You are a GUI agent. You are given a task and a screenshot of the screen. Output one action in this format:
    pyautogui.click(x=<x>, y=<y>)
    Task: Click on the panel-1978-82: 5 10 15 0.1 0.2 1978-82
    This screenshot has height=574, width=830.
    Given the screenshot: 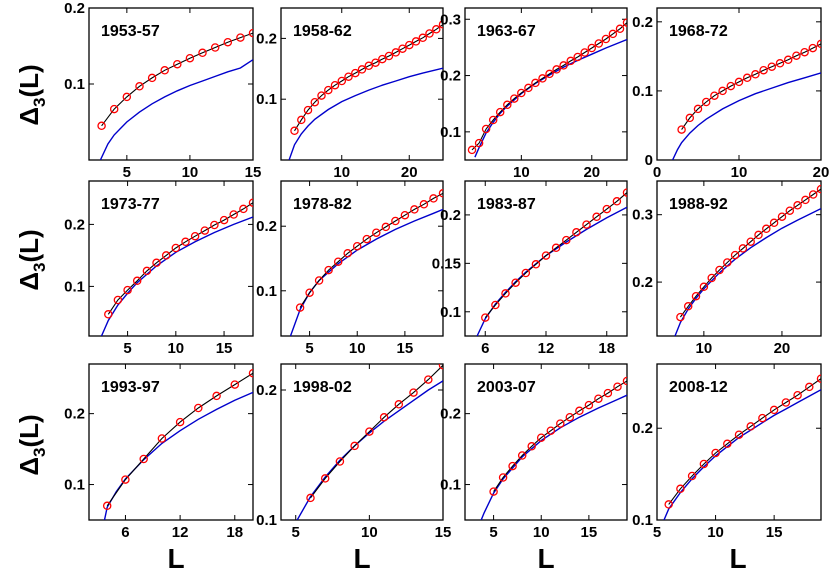 What is the action you would take?
    pyautogui.click(x=350, y=268)
    